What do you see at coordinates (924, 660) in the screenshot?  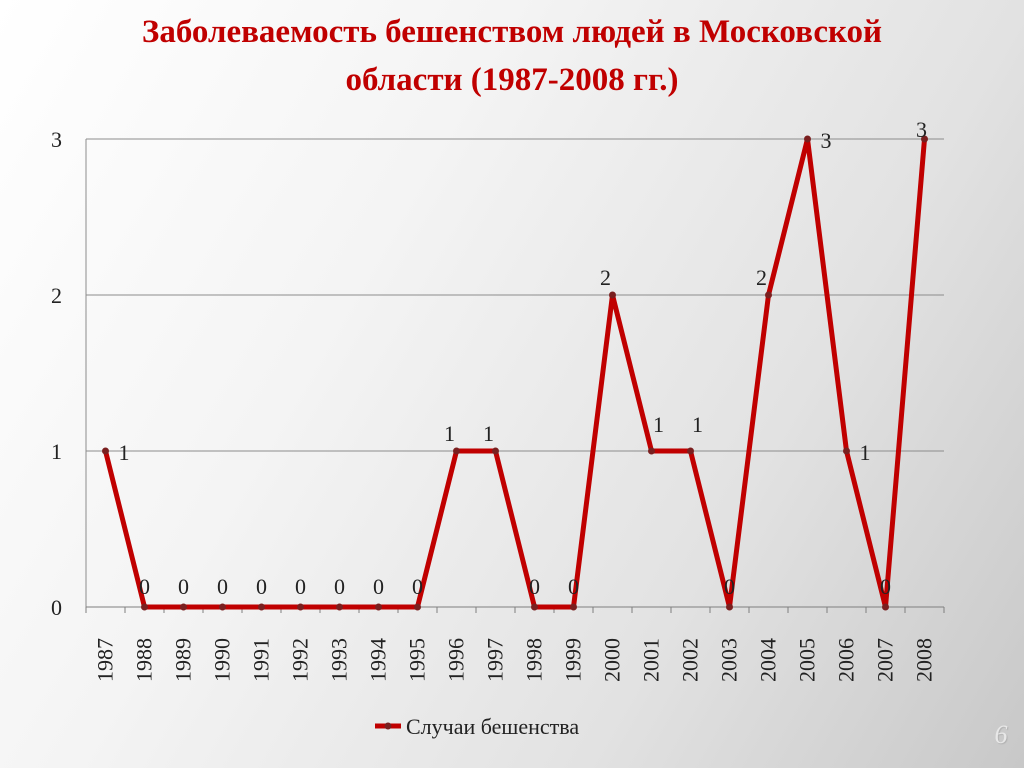 I see `x-tick-label: 2008` at bounding box center [924, 660].